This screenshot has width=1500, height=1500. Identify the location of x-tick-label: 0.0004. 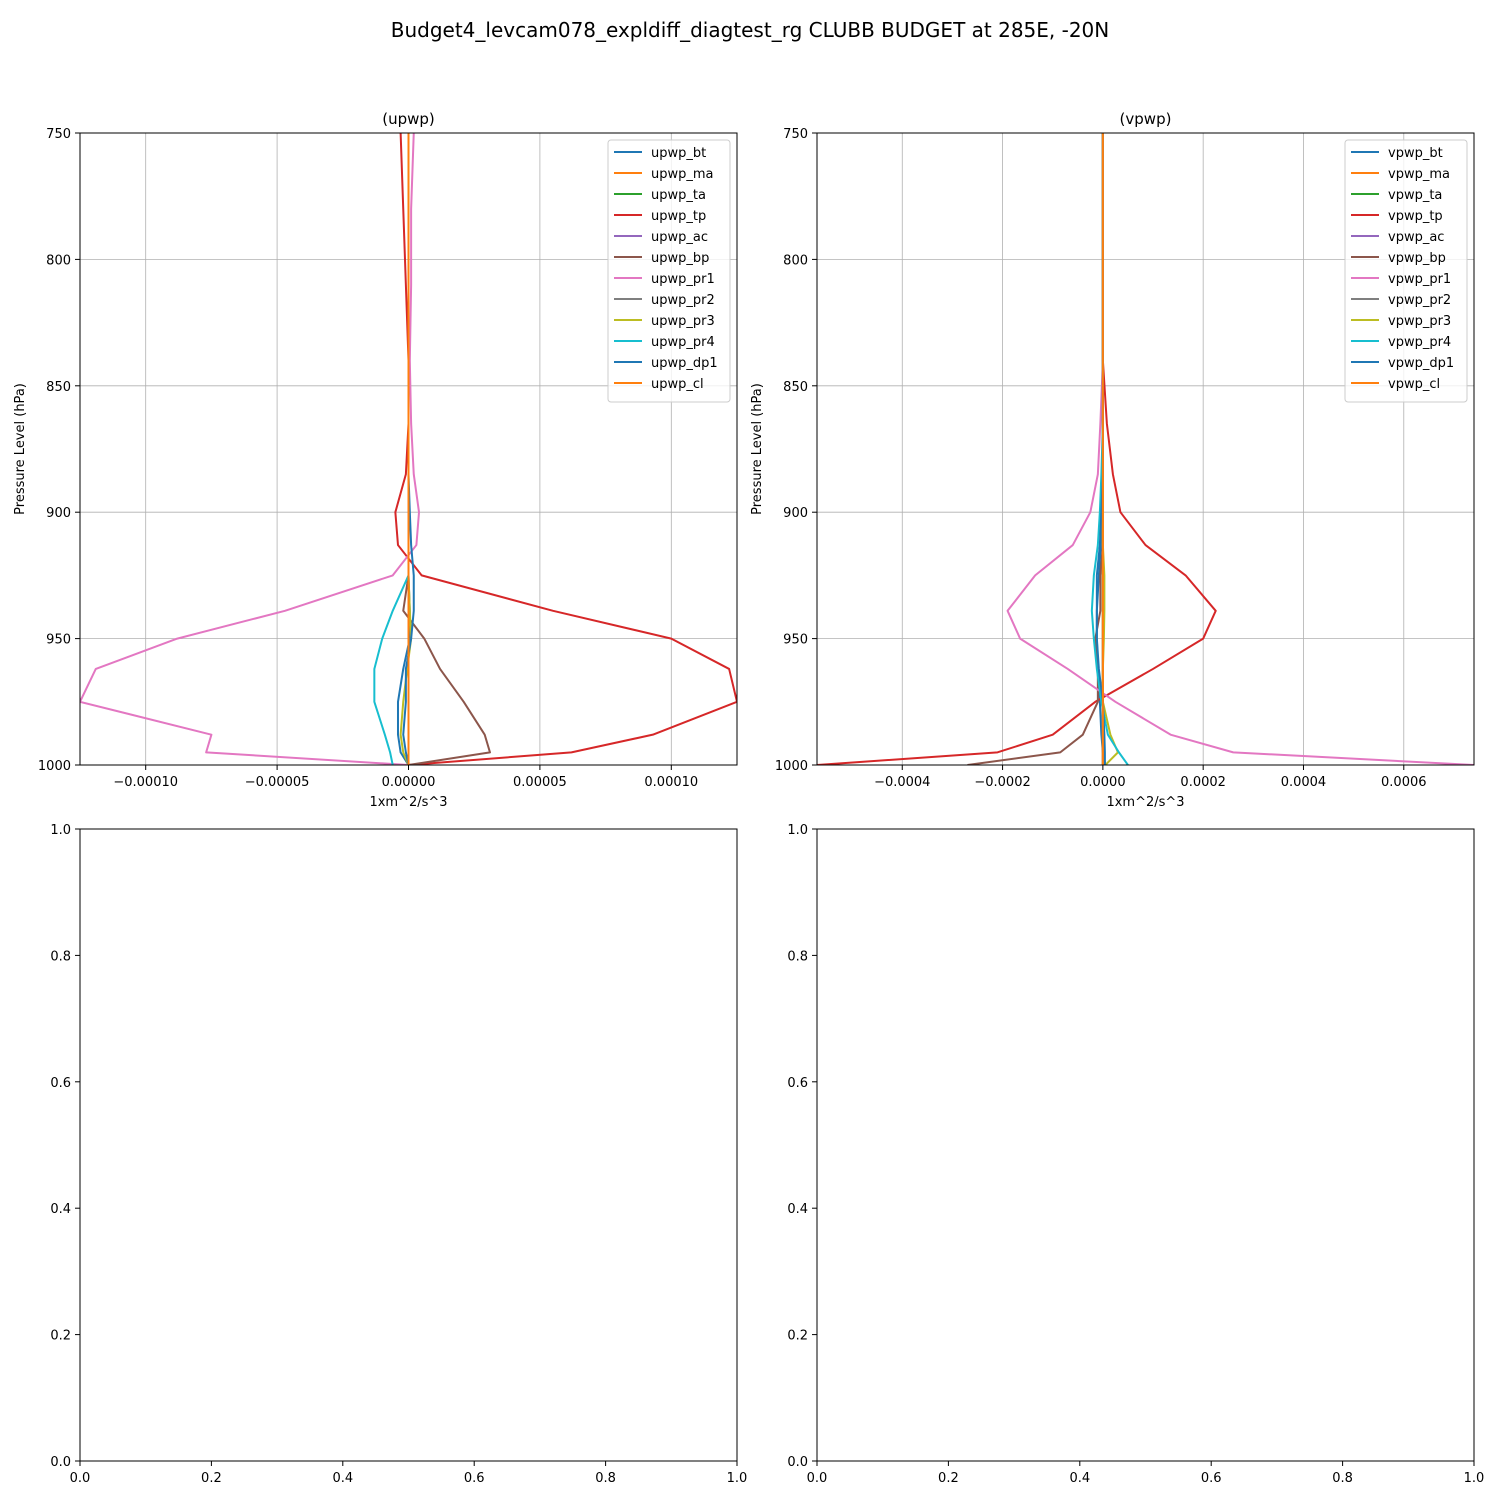
(1304, 782).